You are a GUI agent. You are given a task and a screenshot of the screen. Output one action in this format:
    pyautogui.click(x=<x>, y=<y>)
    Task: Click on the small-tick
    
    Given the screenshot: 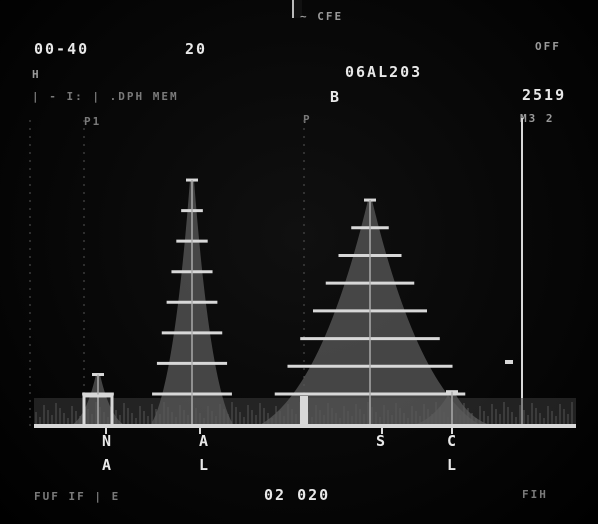 What is the action you would take?
    pyautogui.click(x=509, y=362)
    